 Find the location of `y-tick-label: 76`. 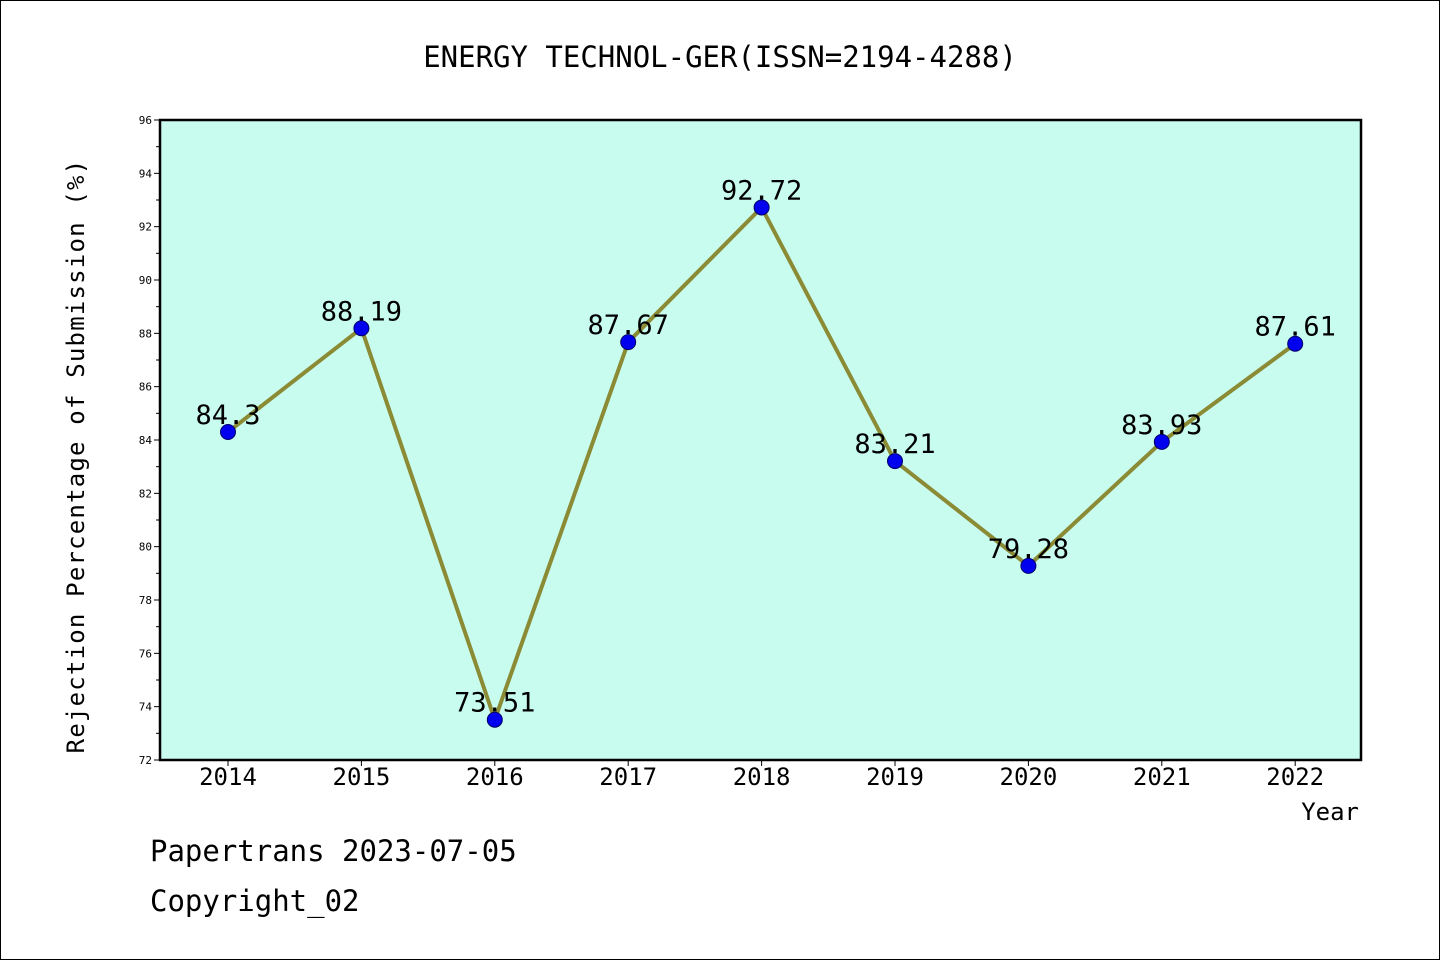

y-tick-label: 76 is located at coordinates (145, 653).